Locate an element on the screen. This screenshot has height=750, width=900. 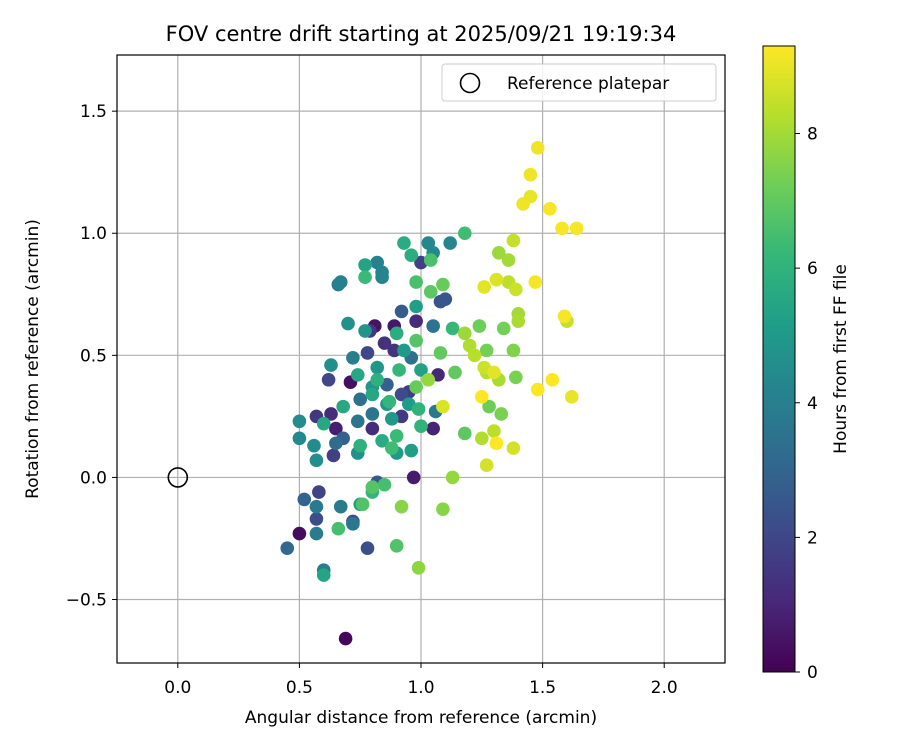
legend-box is located at coordinates (579, 82).